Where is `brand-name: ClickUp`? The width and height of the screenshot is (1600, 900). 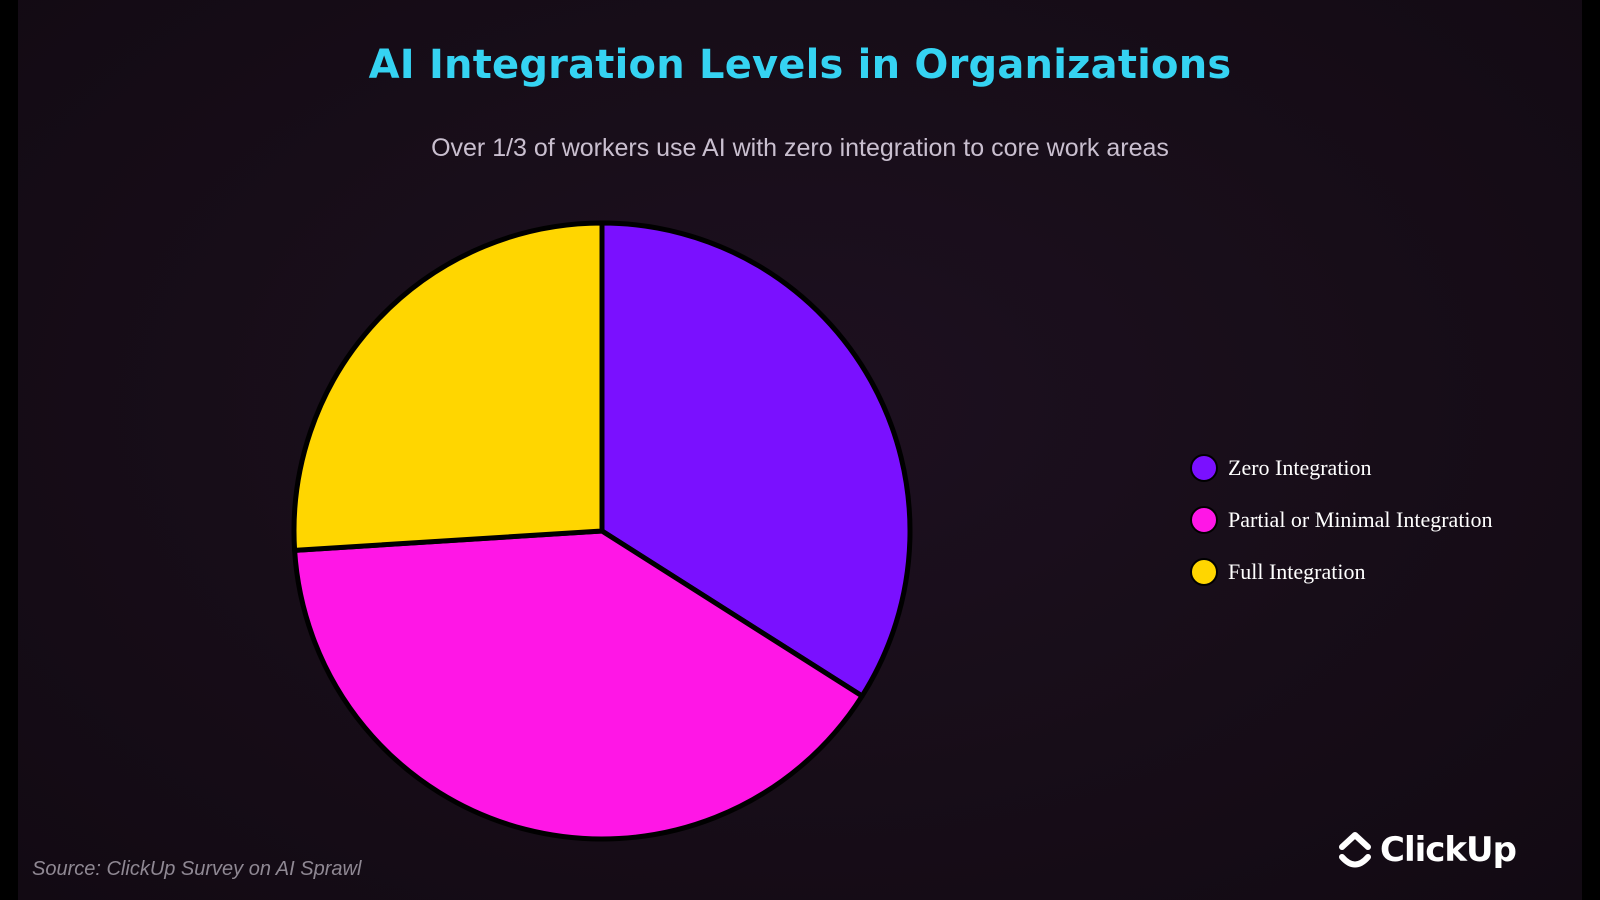 brand-name: ClickUp is located at coordinates (1448, 850).